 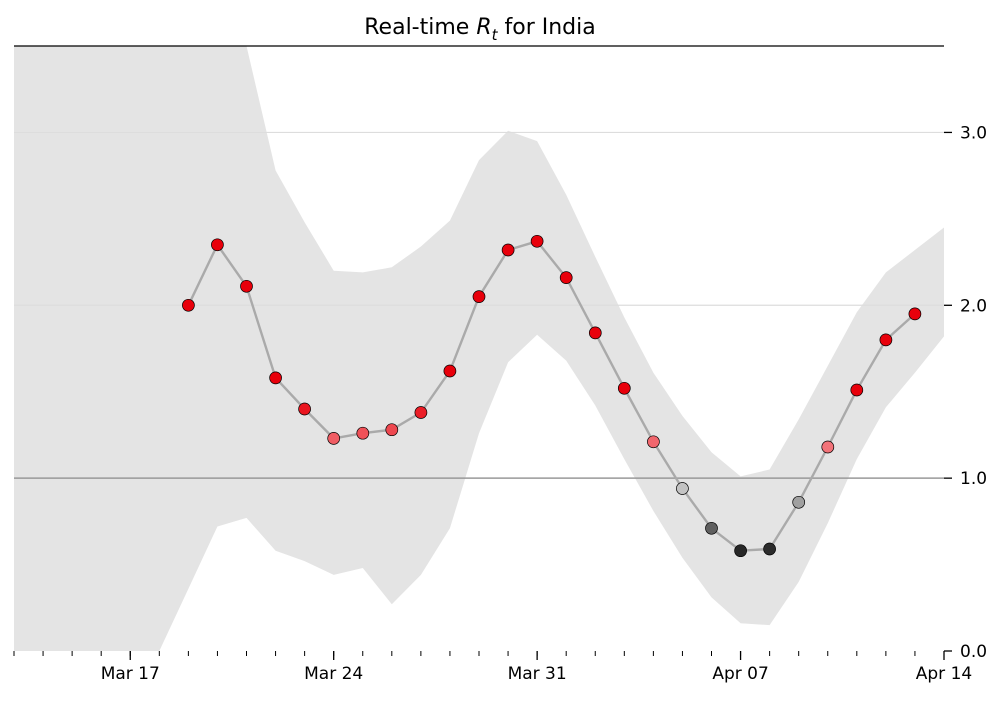 What do you see at coordinates (130, 674) in the screenshot?
I see `x-tick-label: Mar 17` at bounding box center [130, 674].